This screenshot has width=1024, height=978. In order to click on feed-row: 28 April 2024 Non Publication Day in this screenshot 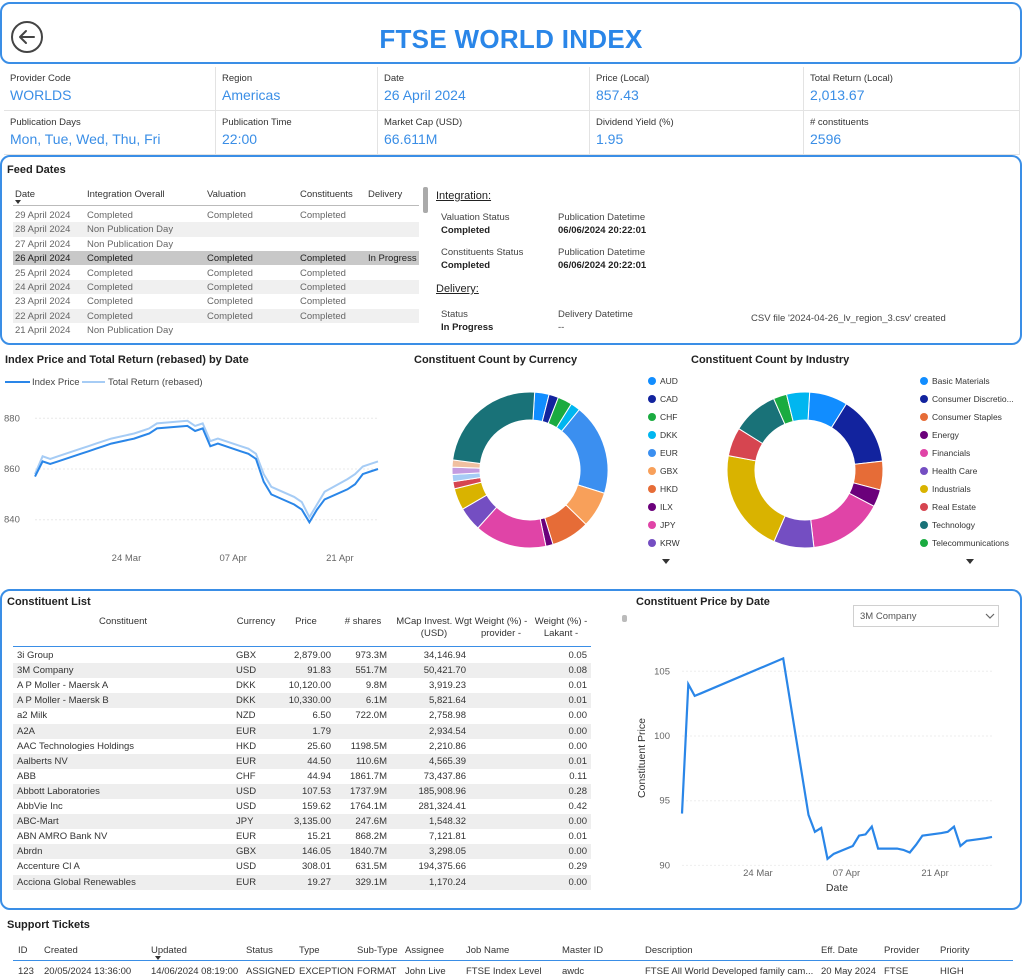, I will do `click(216, 229)`.